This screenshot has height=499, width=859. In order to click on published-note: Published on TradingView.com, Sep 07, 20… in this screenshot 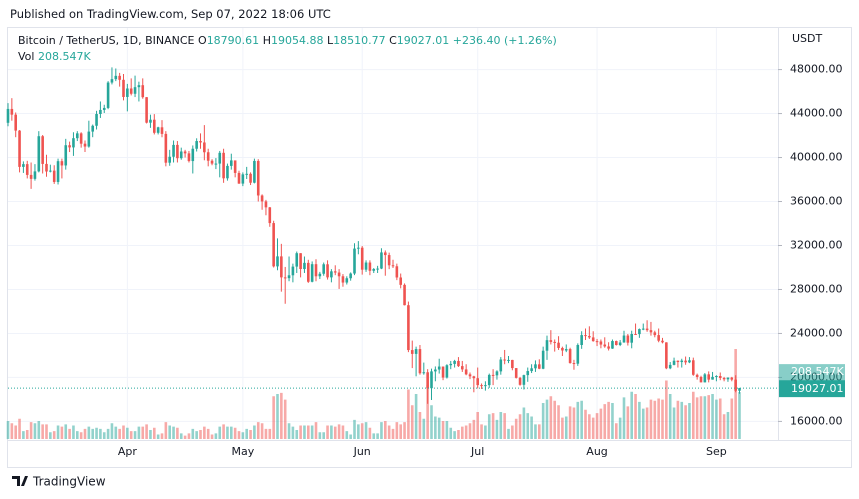, I will do `click(170, 14)`.